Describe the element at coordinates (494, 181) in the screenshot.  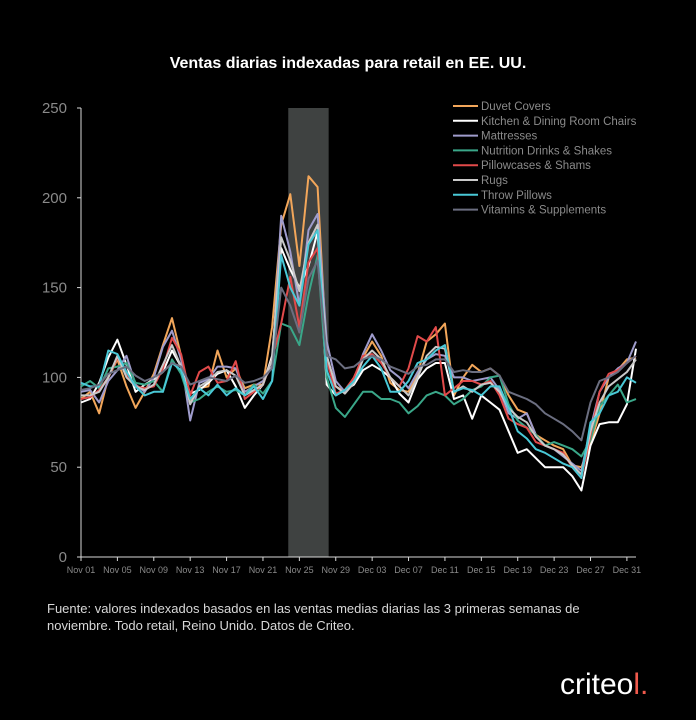
I see `legend-label: Rugs` at that location.